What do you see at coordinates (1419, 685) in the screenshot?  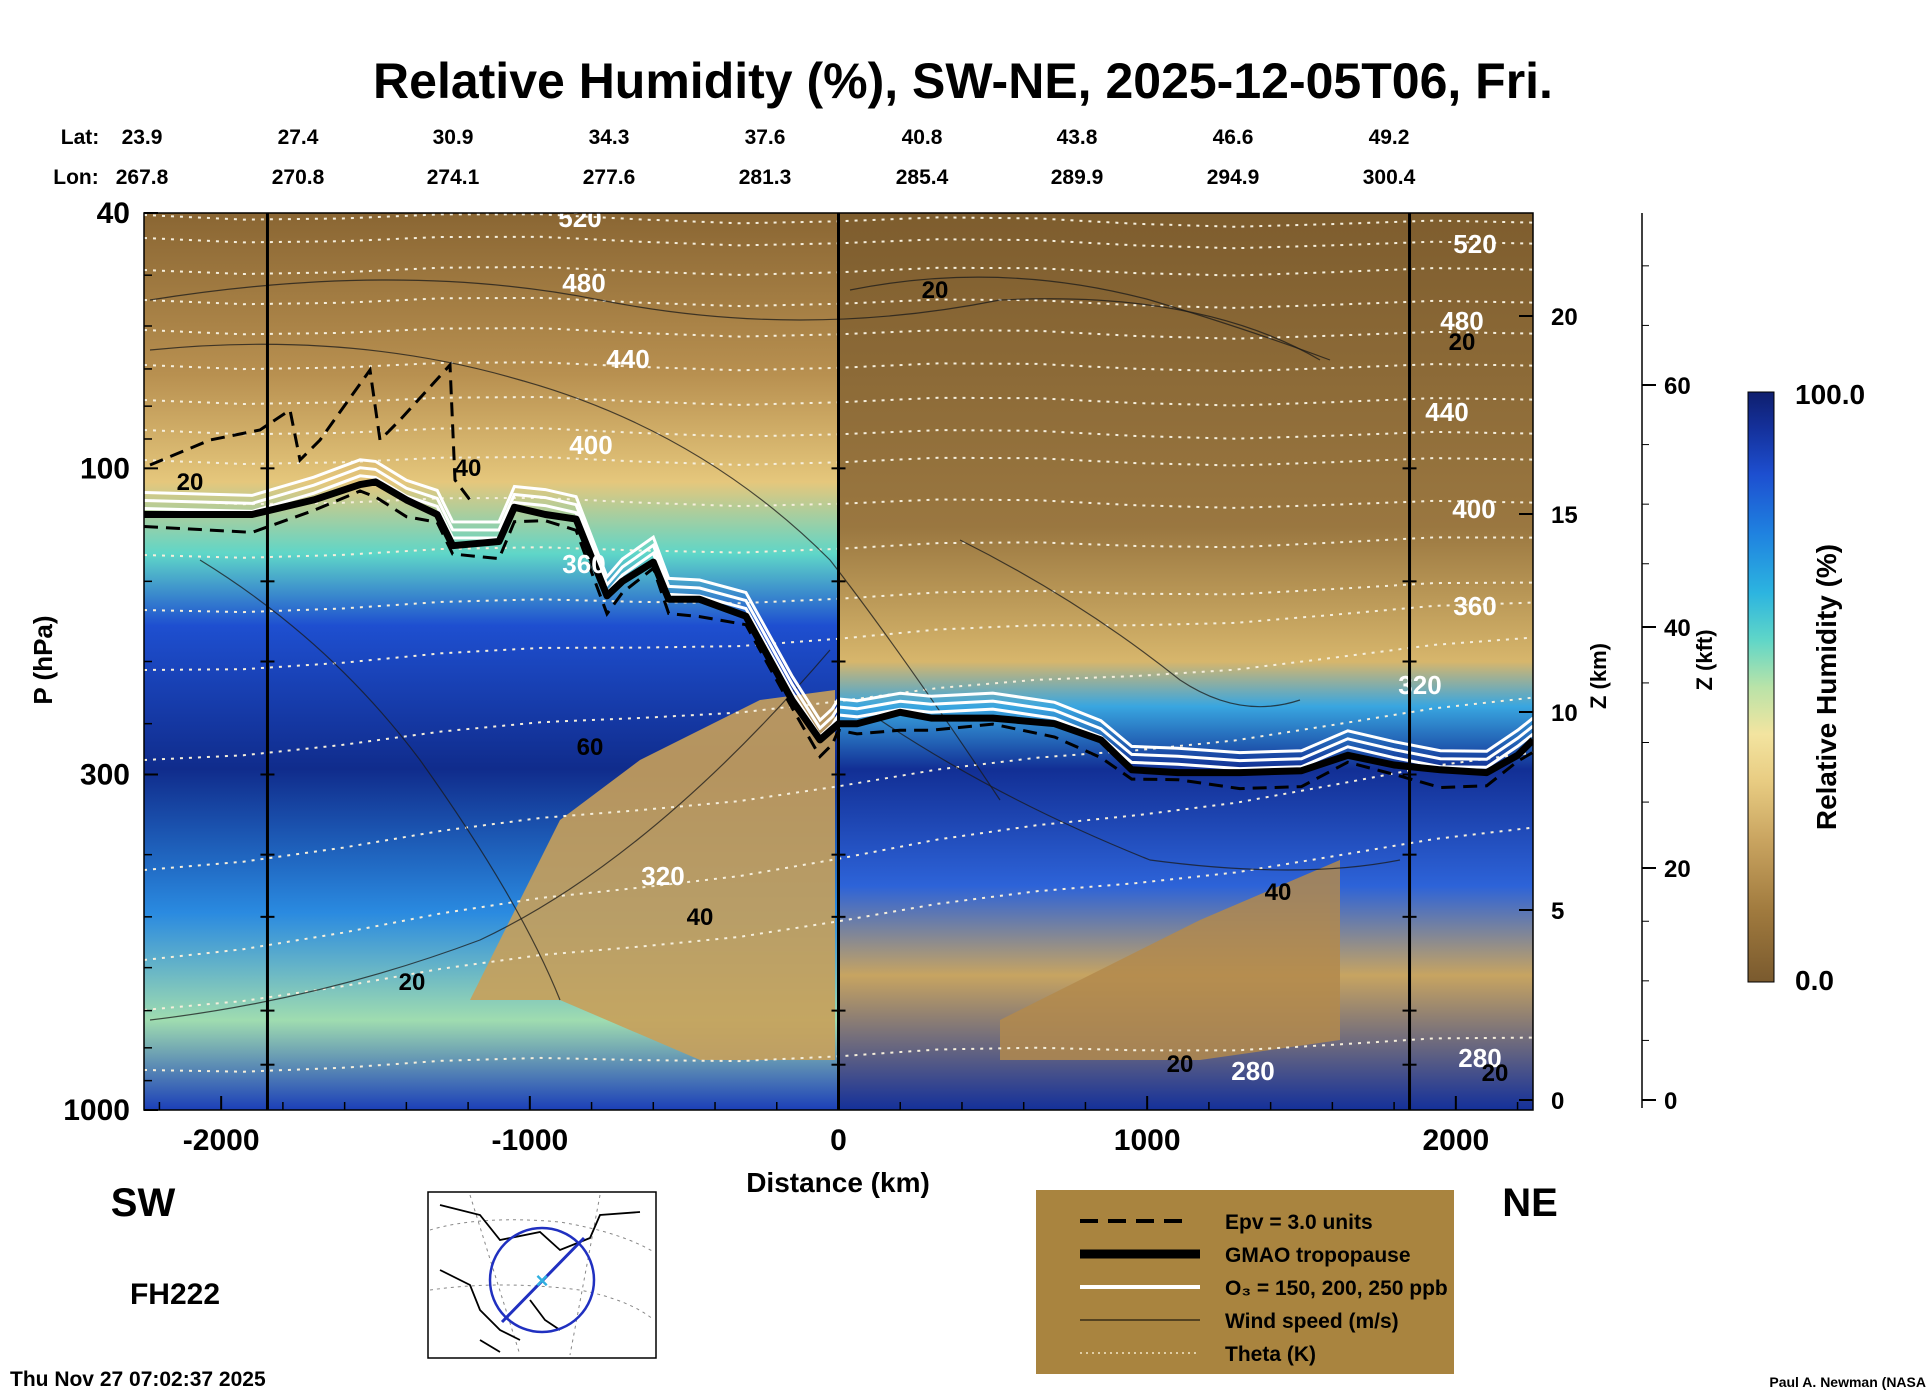 I see `theta-contour-label: 320` at bounding box center [1419, 685].